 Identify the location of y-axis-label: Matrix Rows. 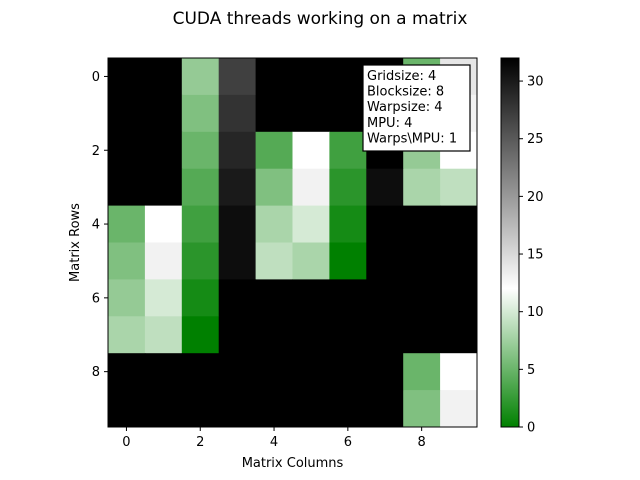
(75, 242).